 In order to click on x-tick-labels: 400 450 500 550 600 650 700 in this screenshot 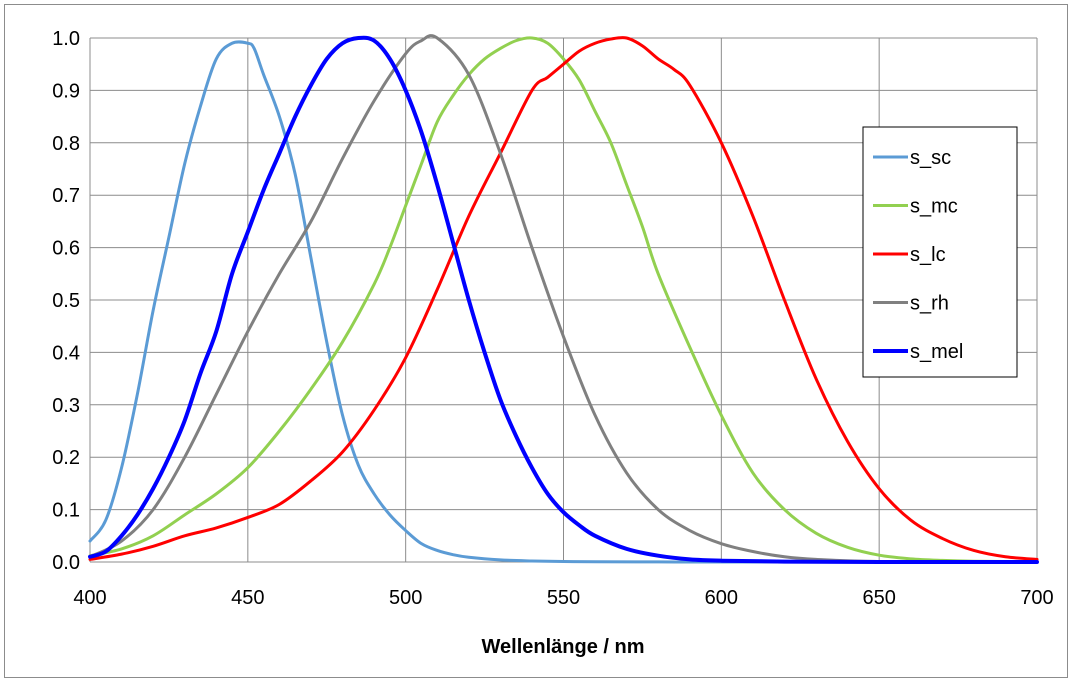, I will do `click(563, 598)`.